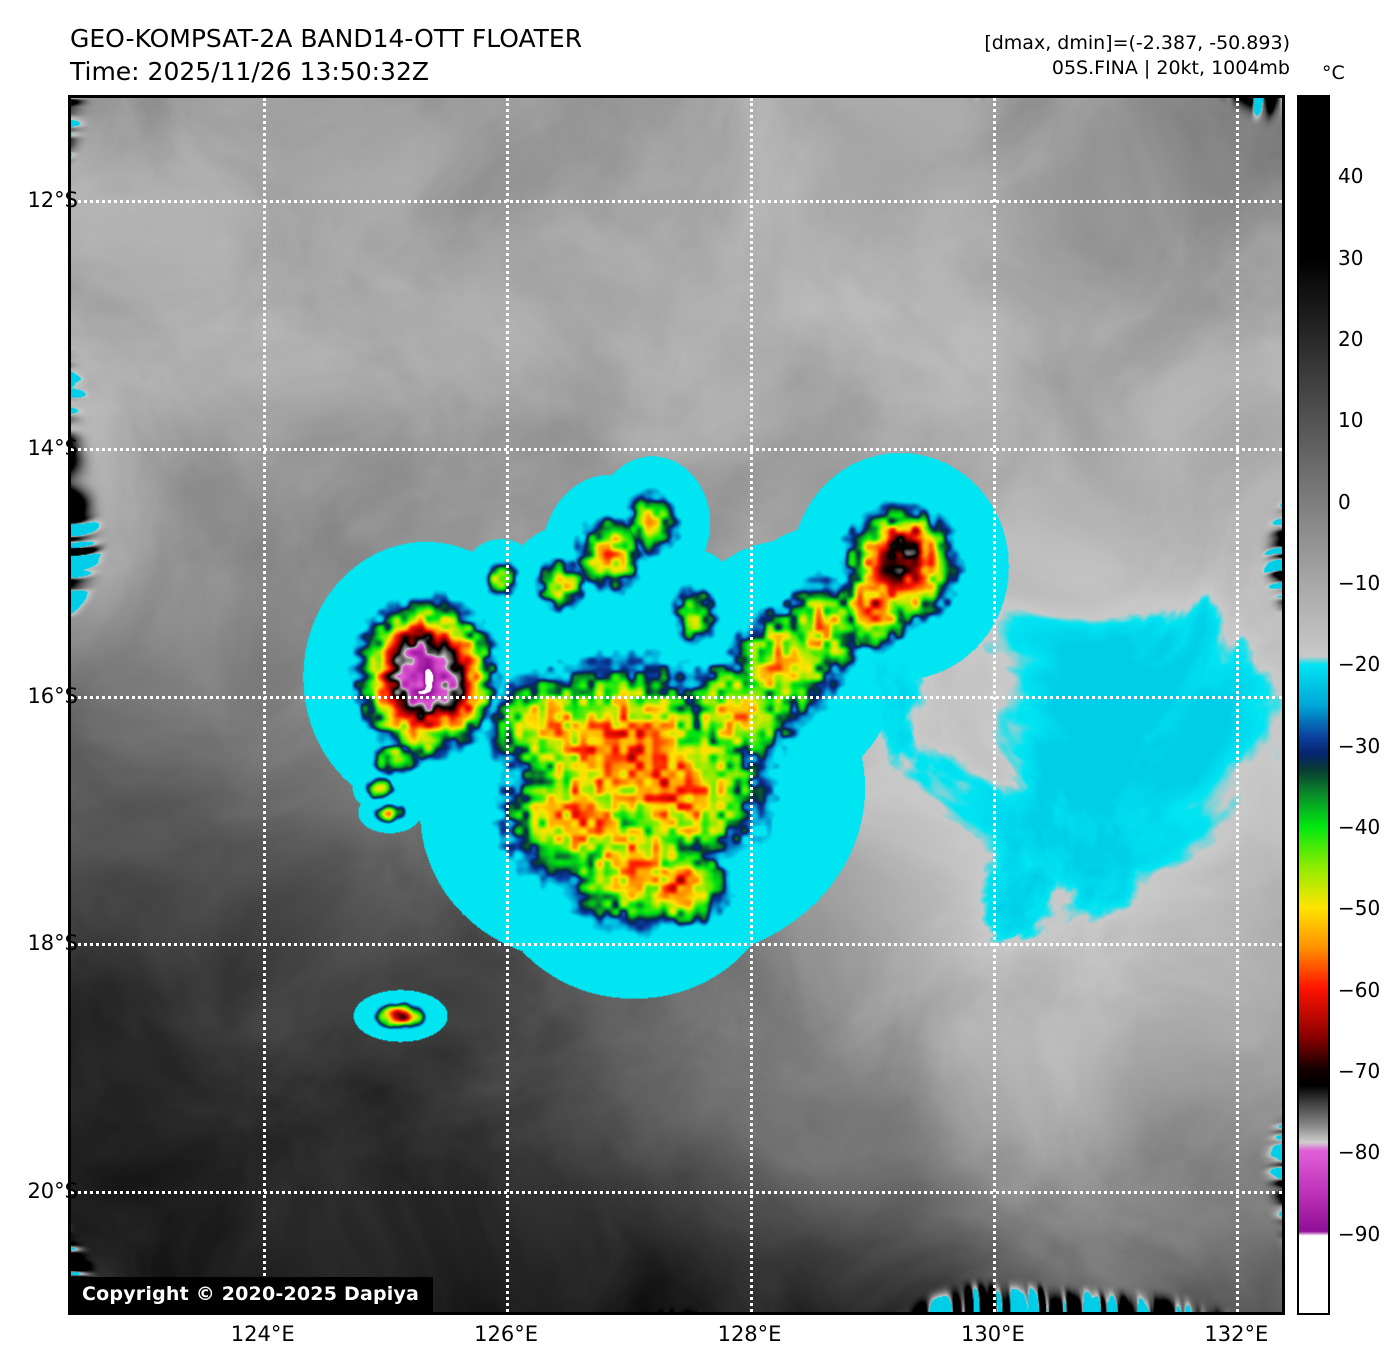 Image resolution: width=1388 pixels, height=1359 pixels. Describe the element at coordinates (262, 1334) in the screenshot. I see `longitude-tick-label: 124°E` at that location.